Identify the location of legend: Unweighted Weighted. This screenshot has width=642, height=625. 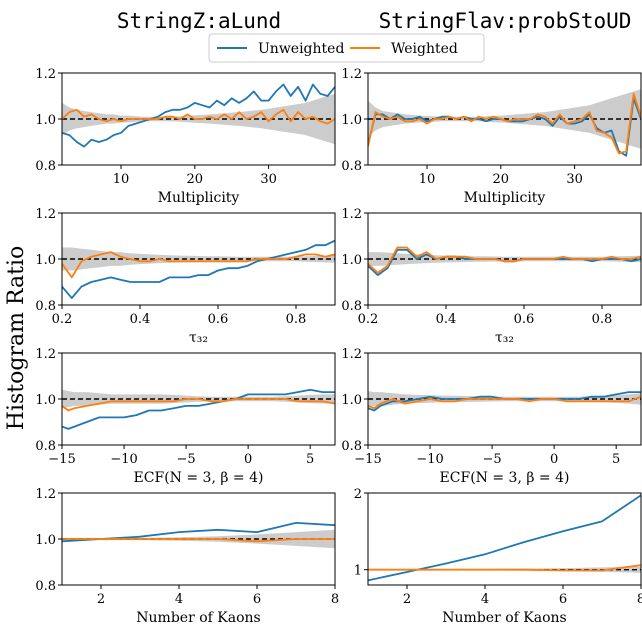
(346, 48).